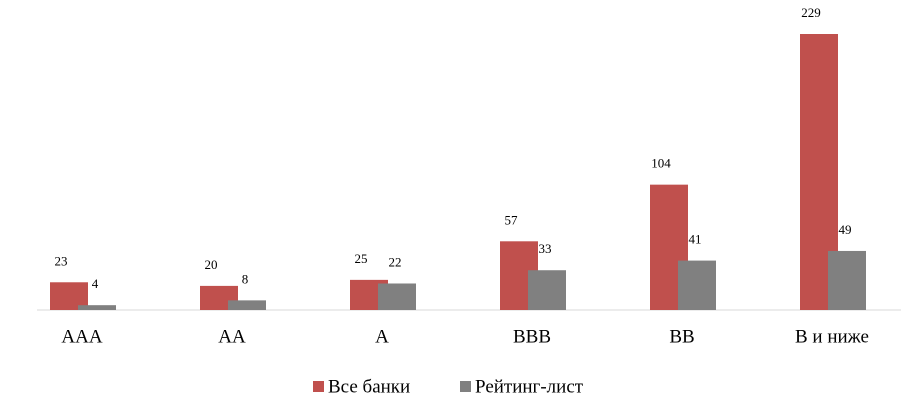 The height and width of the screenshot is (400, 901). Describe the element at coordinates (61, 260) in the screenshot. I see `data-label: 23` at that location.